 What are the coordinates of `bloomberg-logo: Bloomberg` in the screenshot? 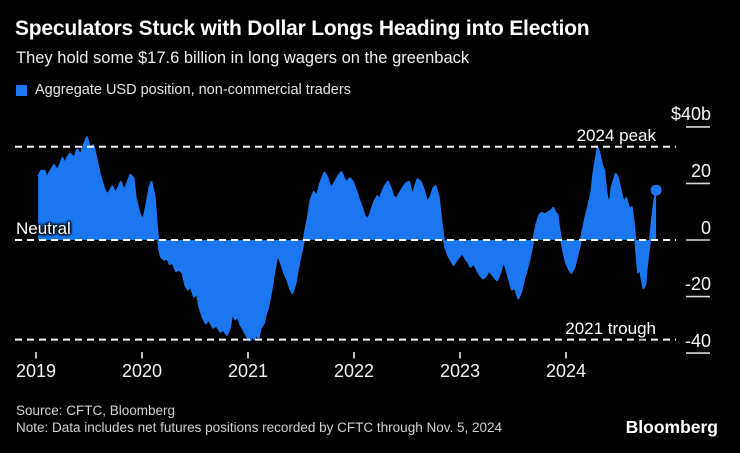 It's located at (671, 427).